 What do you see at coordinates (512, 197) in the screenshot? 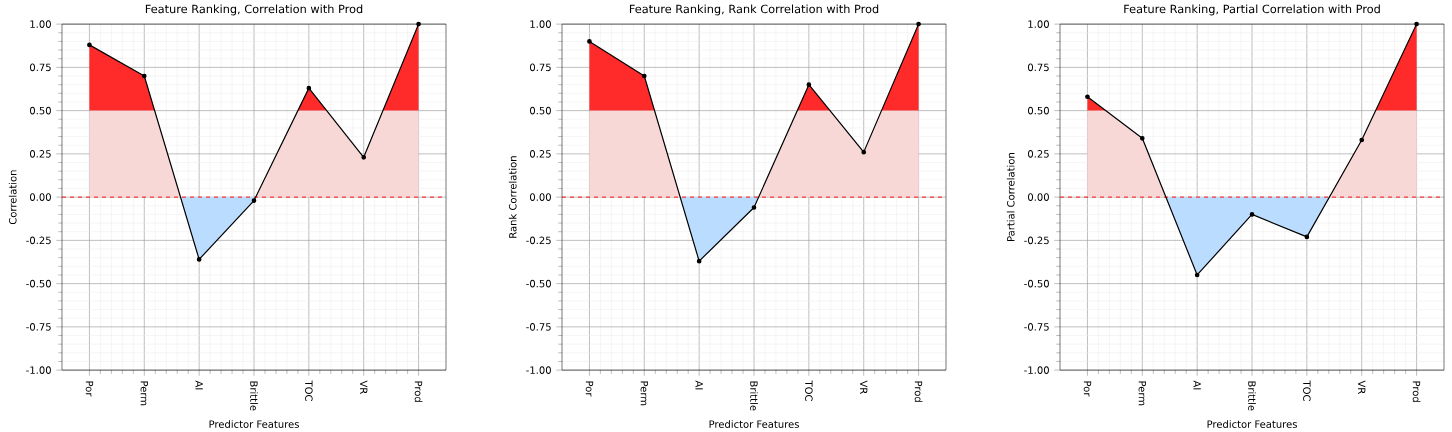
I see `y-axis-title: Rank Correlation` at bounding box center [512, 197].